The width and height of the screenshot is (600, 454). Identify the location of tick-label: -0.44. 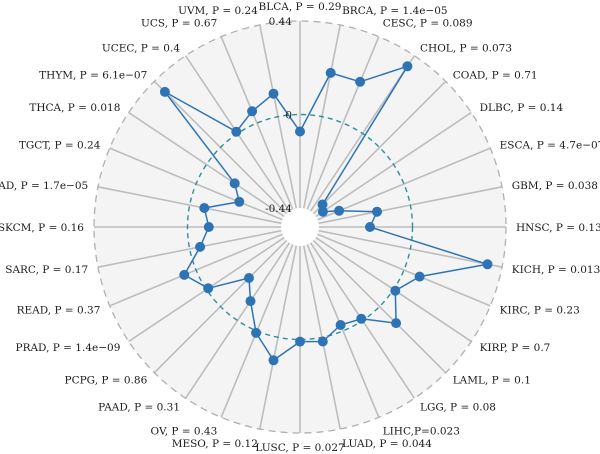
(278, 209).